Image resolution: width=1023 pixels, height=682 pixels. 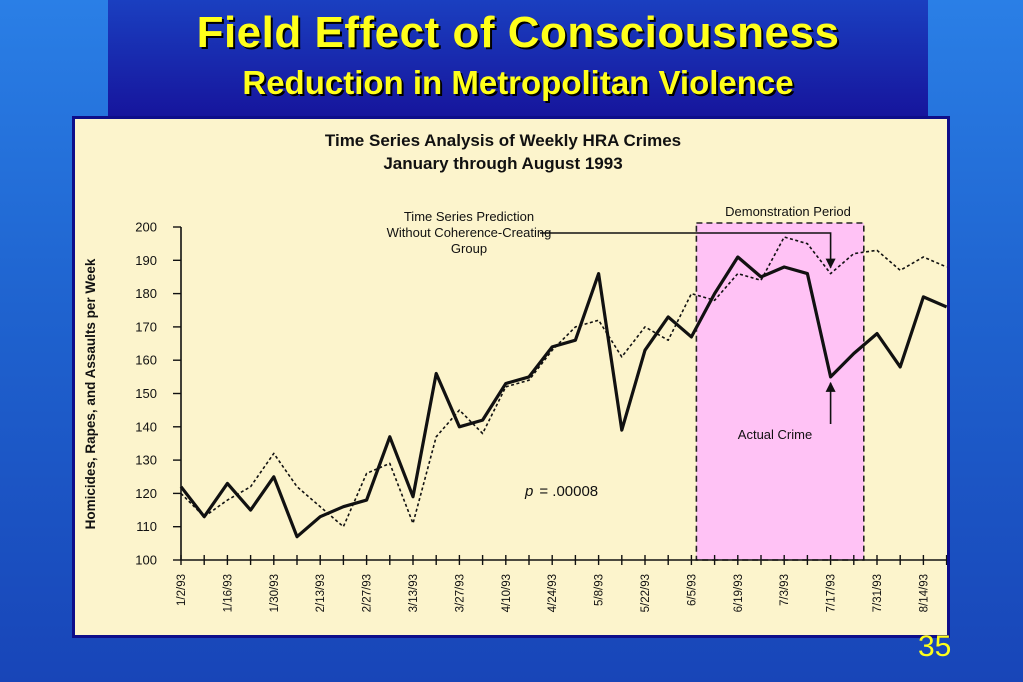 What do you see at coordinates (739, 593) in the screenshot?
I see `x-tick-label: 6/19/93` at bounding box center [739, 593].